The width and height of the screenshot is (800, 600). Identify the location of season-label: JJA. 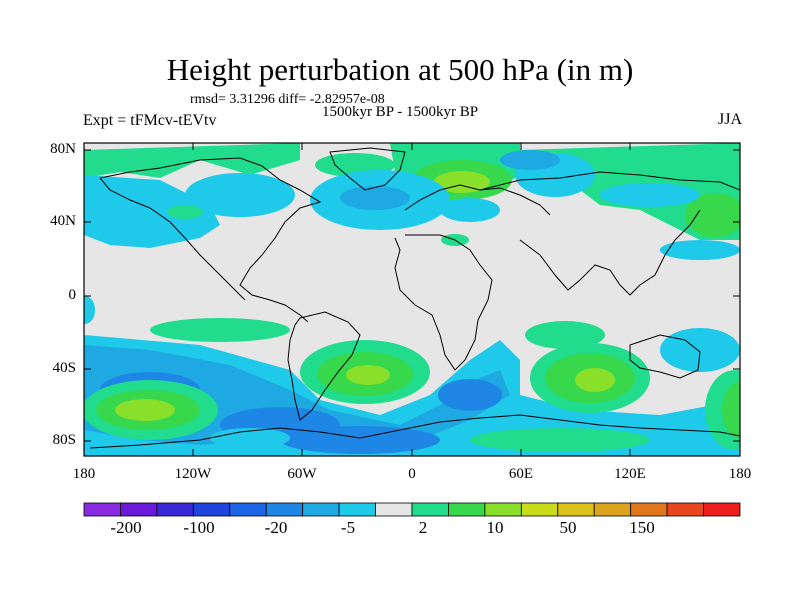
(729, 119).